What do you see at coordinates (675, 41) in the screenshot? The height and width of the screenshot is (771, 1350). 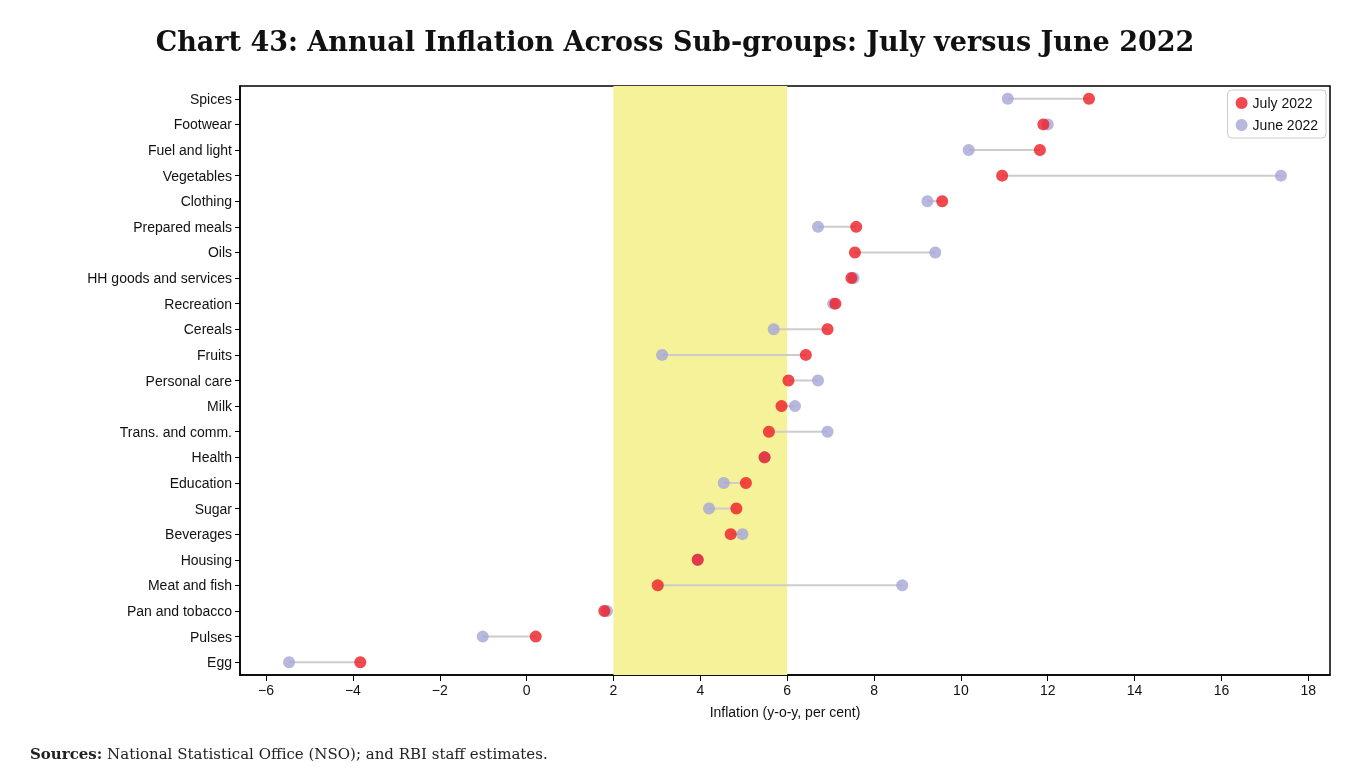 I see `chart-title: Chart 43: Annual Inflation Across Sub-groups: July versus June 2022` at bounding box center [675, 41].